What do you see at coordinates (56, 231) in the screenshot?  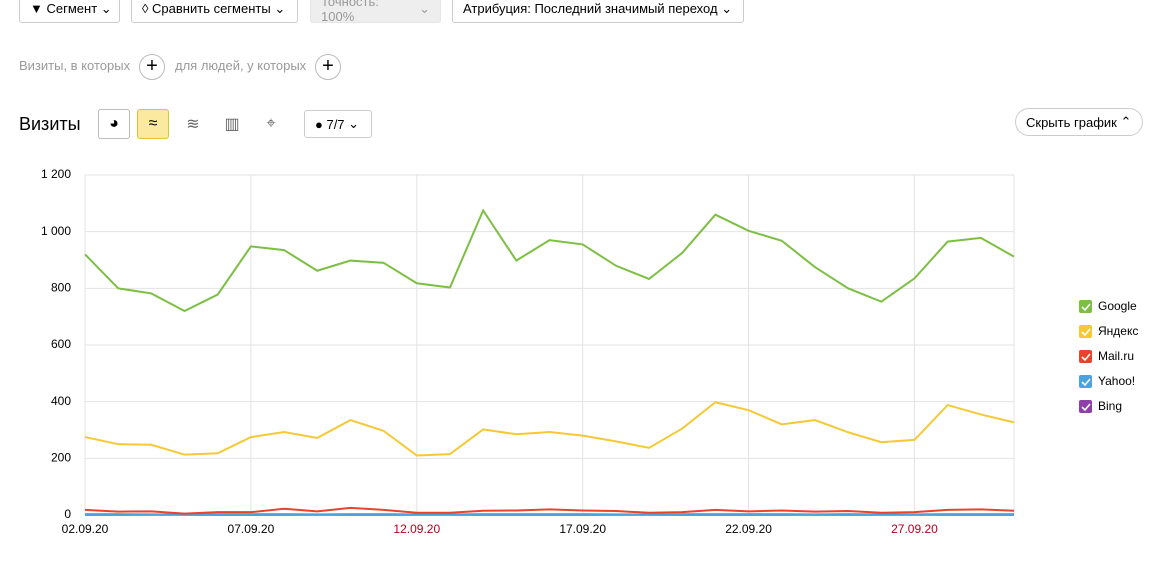 I see `y-tick-label: 1 000` at bounding box center [56, 231].